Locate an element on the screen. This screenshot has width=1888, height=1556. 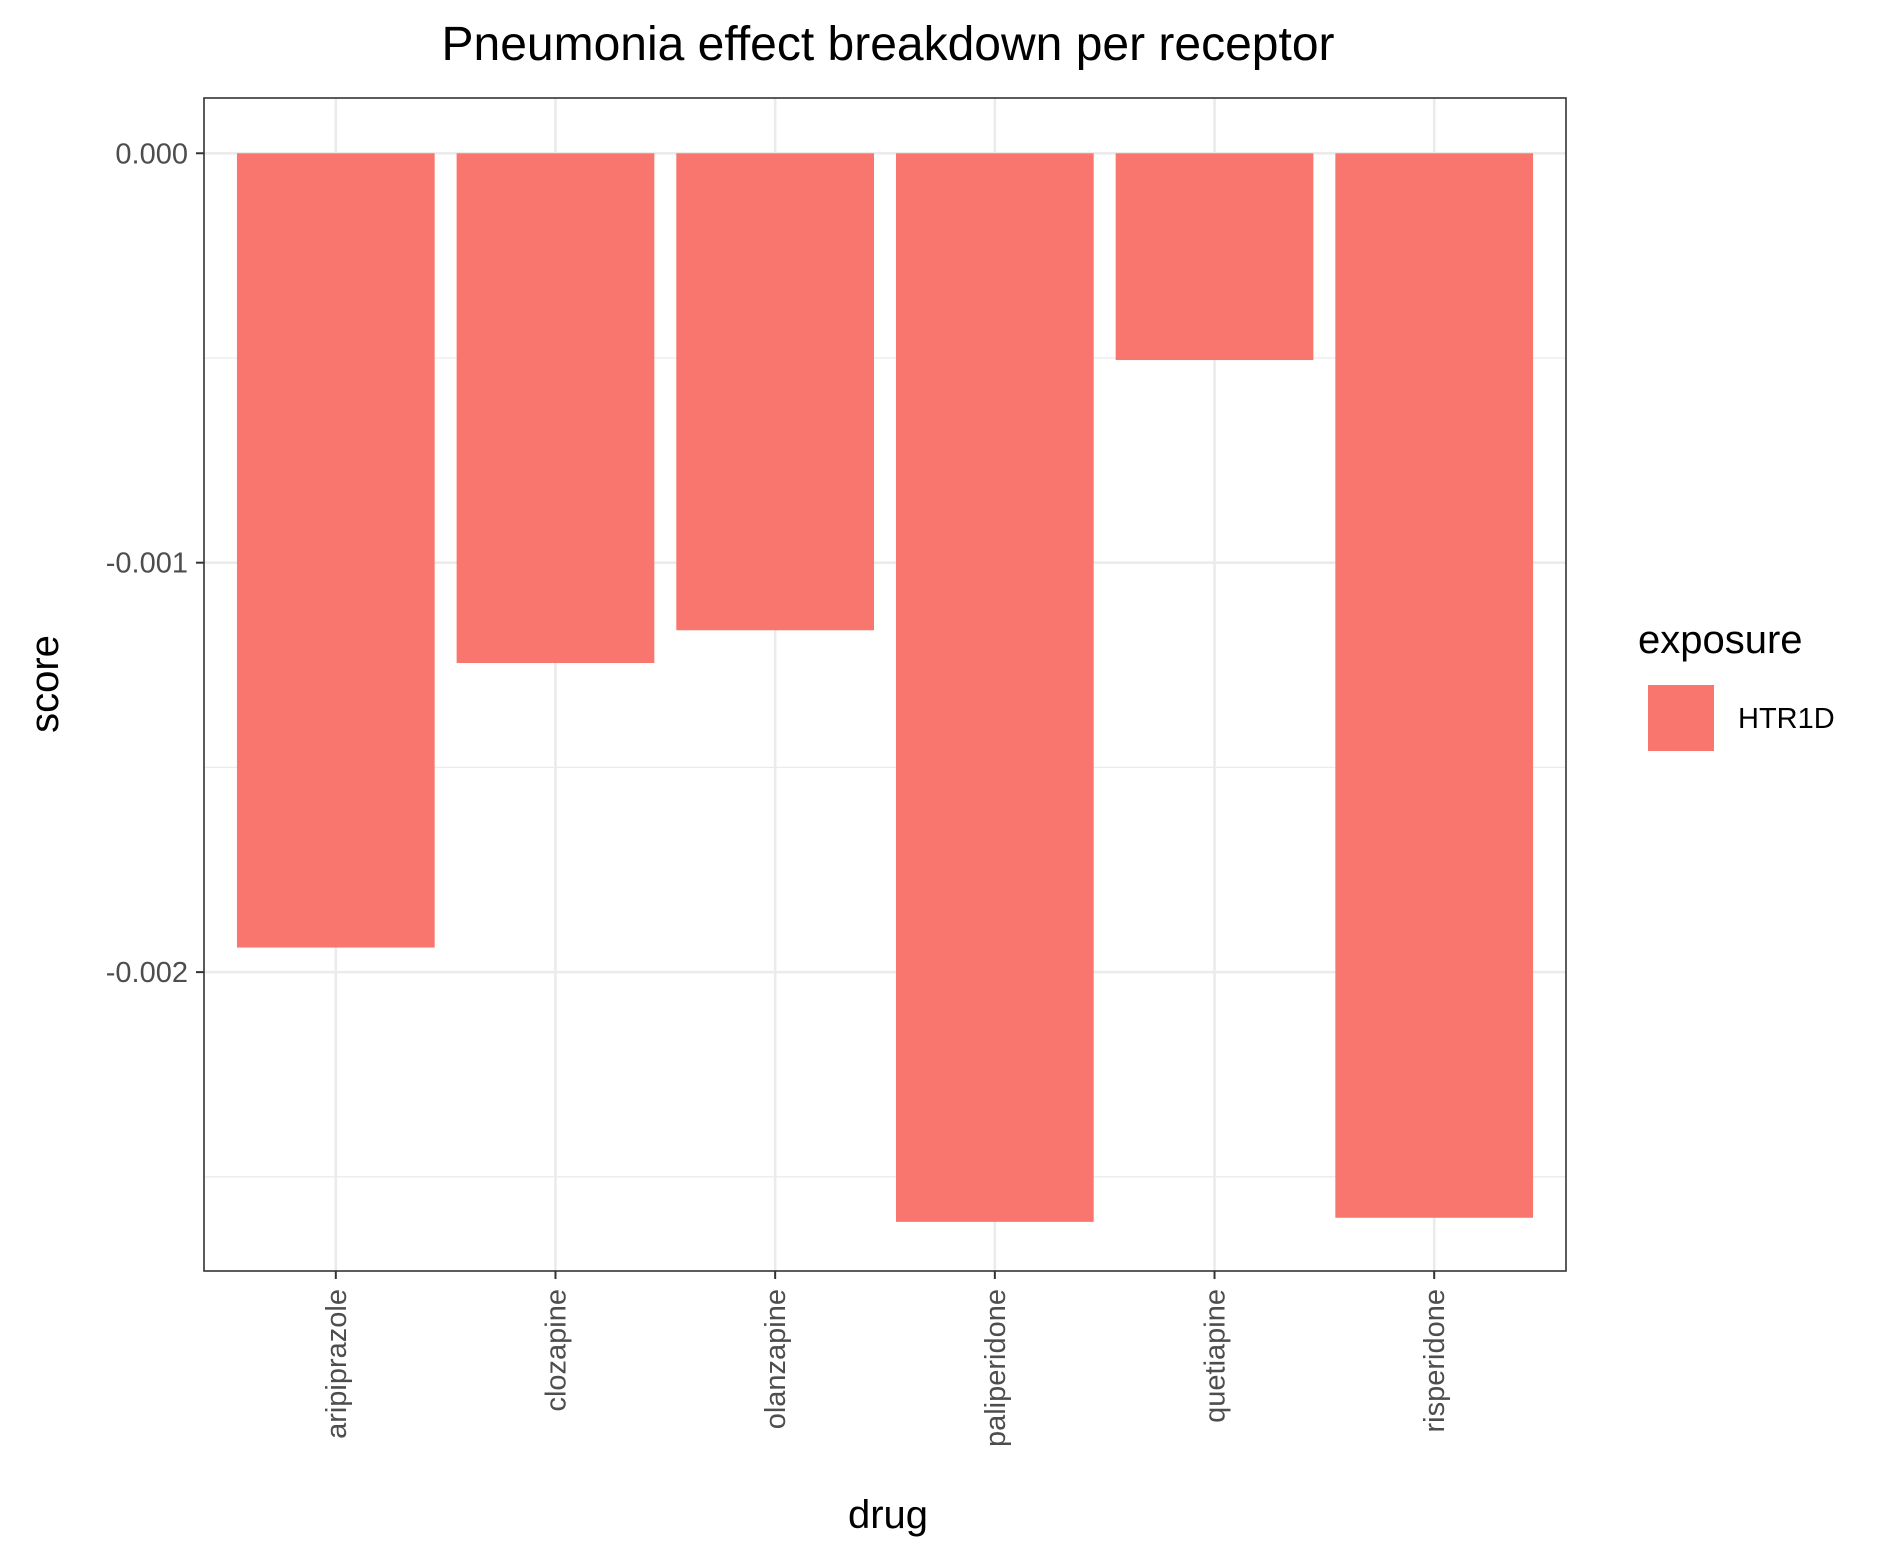
x-axis-title: drug is located at coordinates (888, 1515).